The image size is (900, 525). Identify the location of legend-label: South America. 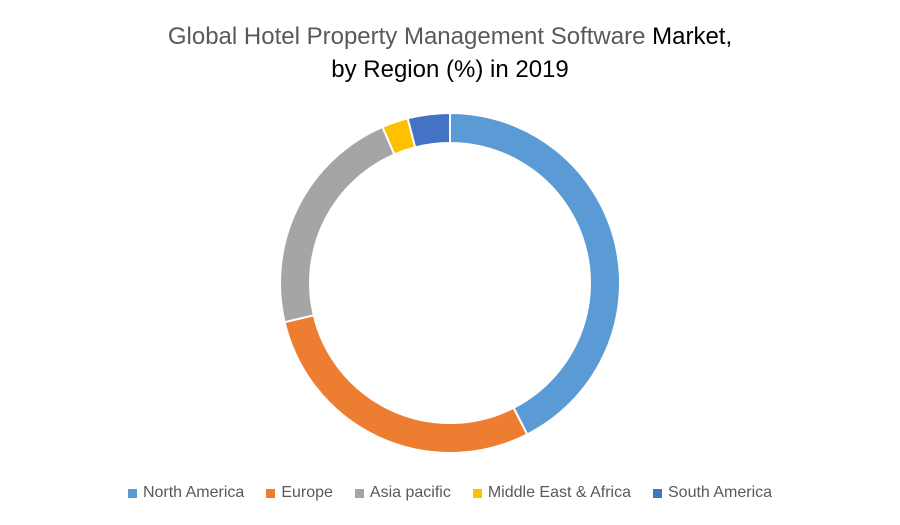
(720, 492).